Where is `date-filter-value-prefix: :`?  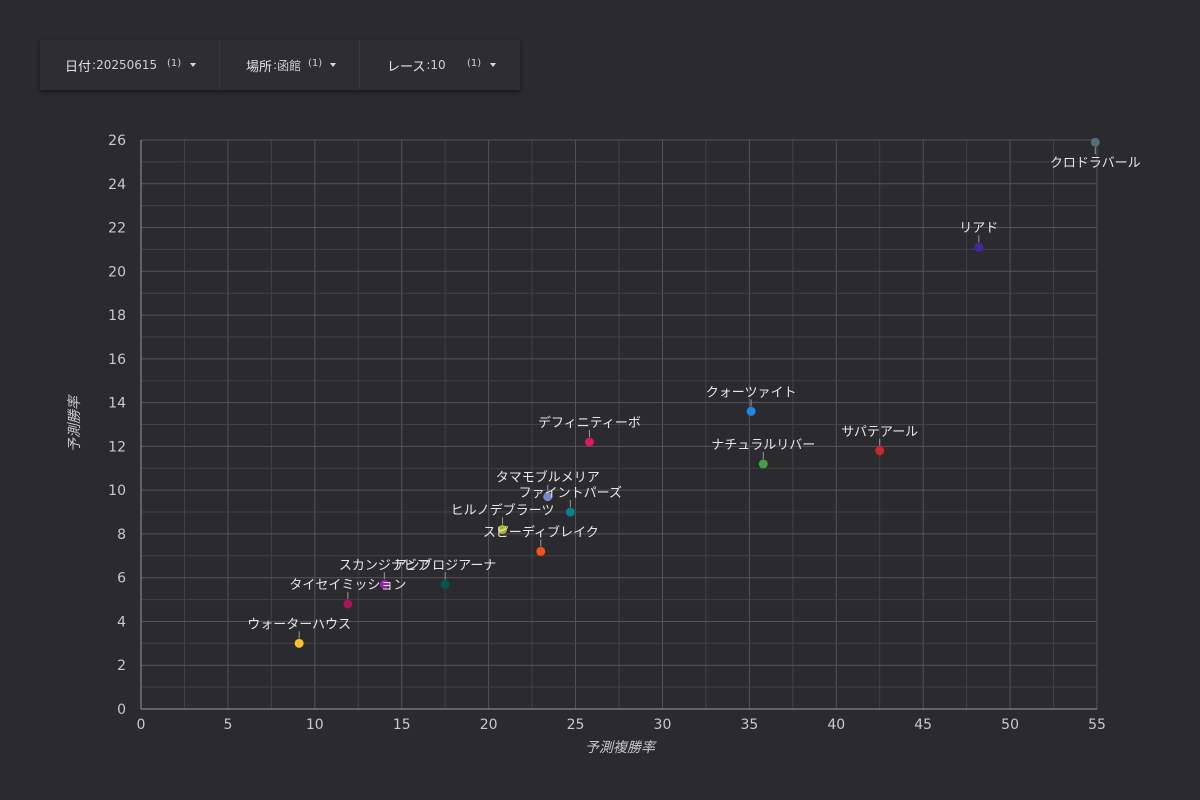 date-filter-value-prefix: : is located at coordinates (94, 65).